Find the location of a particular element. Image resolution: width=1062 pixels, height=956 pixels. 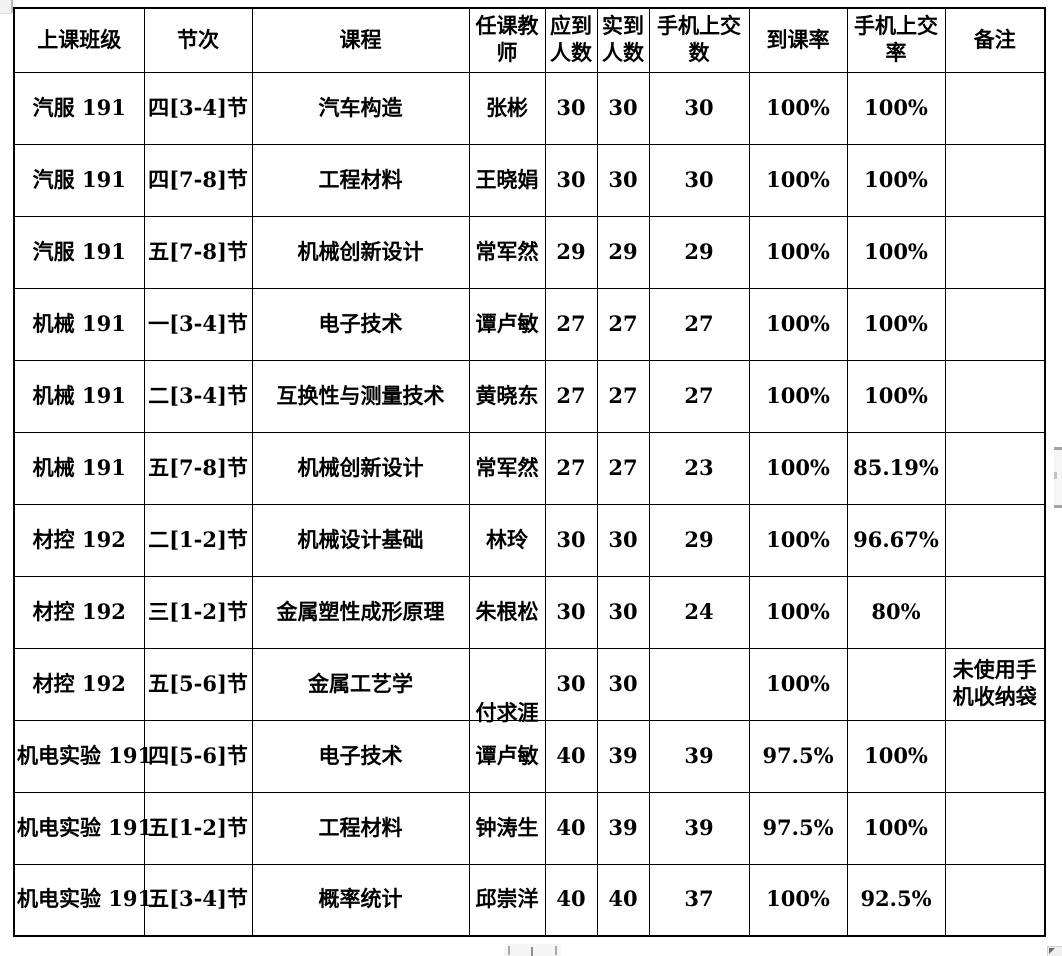

cell-course: 工程材料 is located at coordinates (360, 828).